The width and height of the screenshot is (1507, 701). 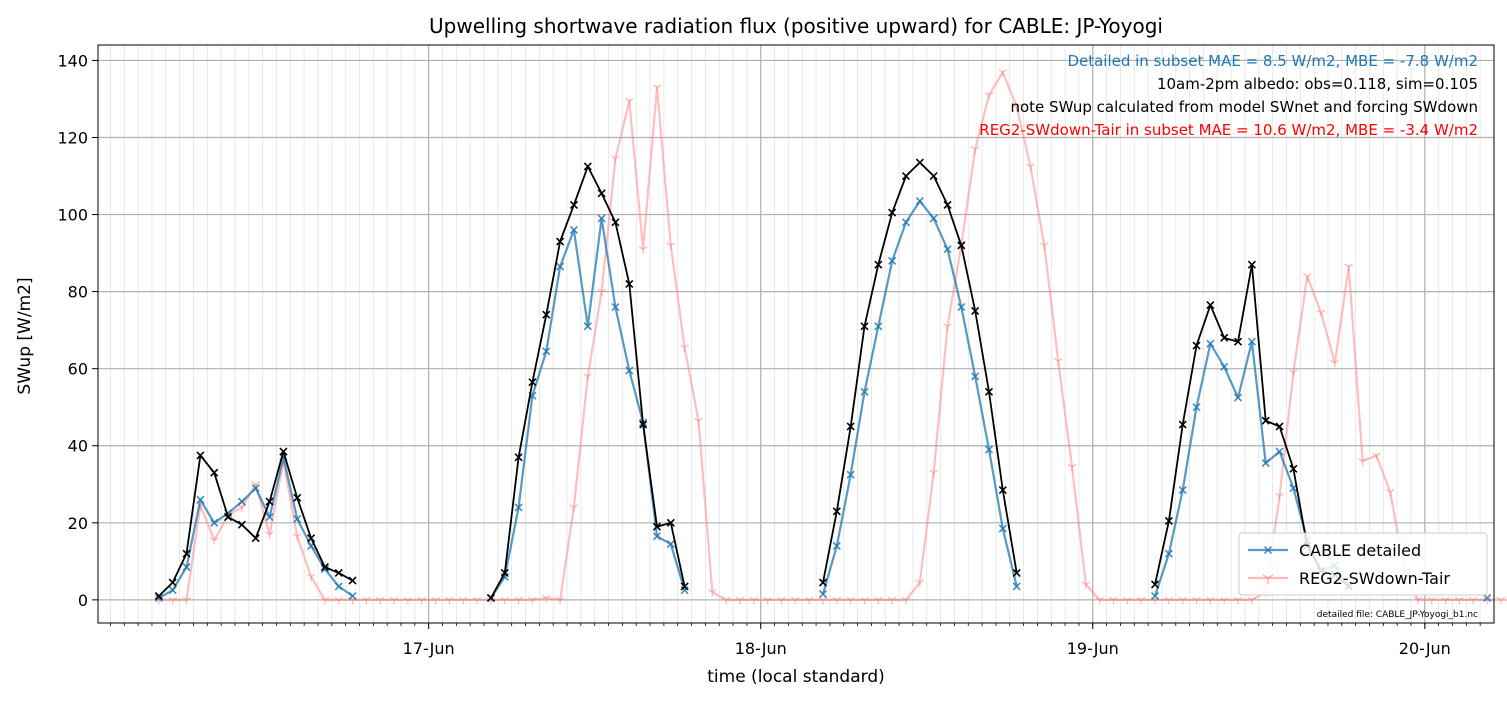 I want to click on y-tick-label: 40, so click(x=78, y=446).